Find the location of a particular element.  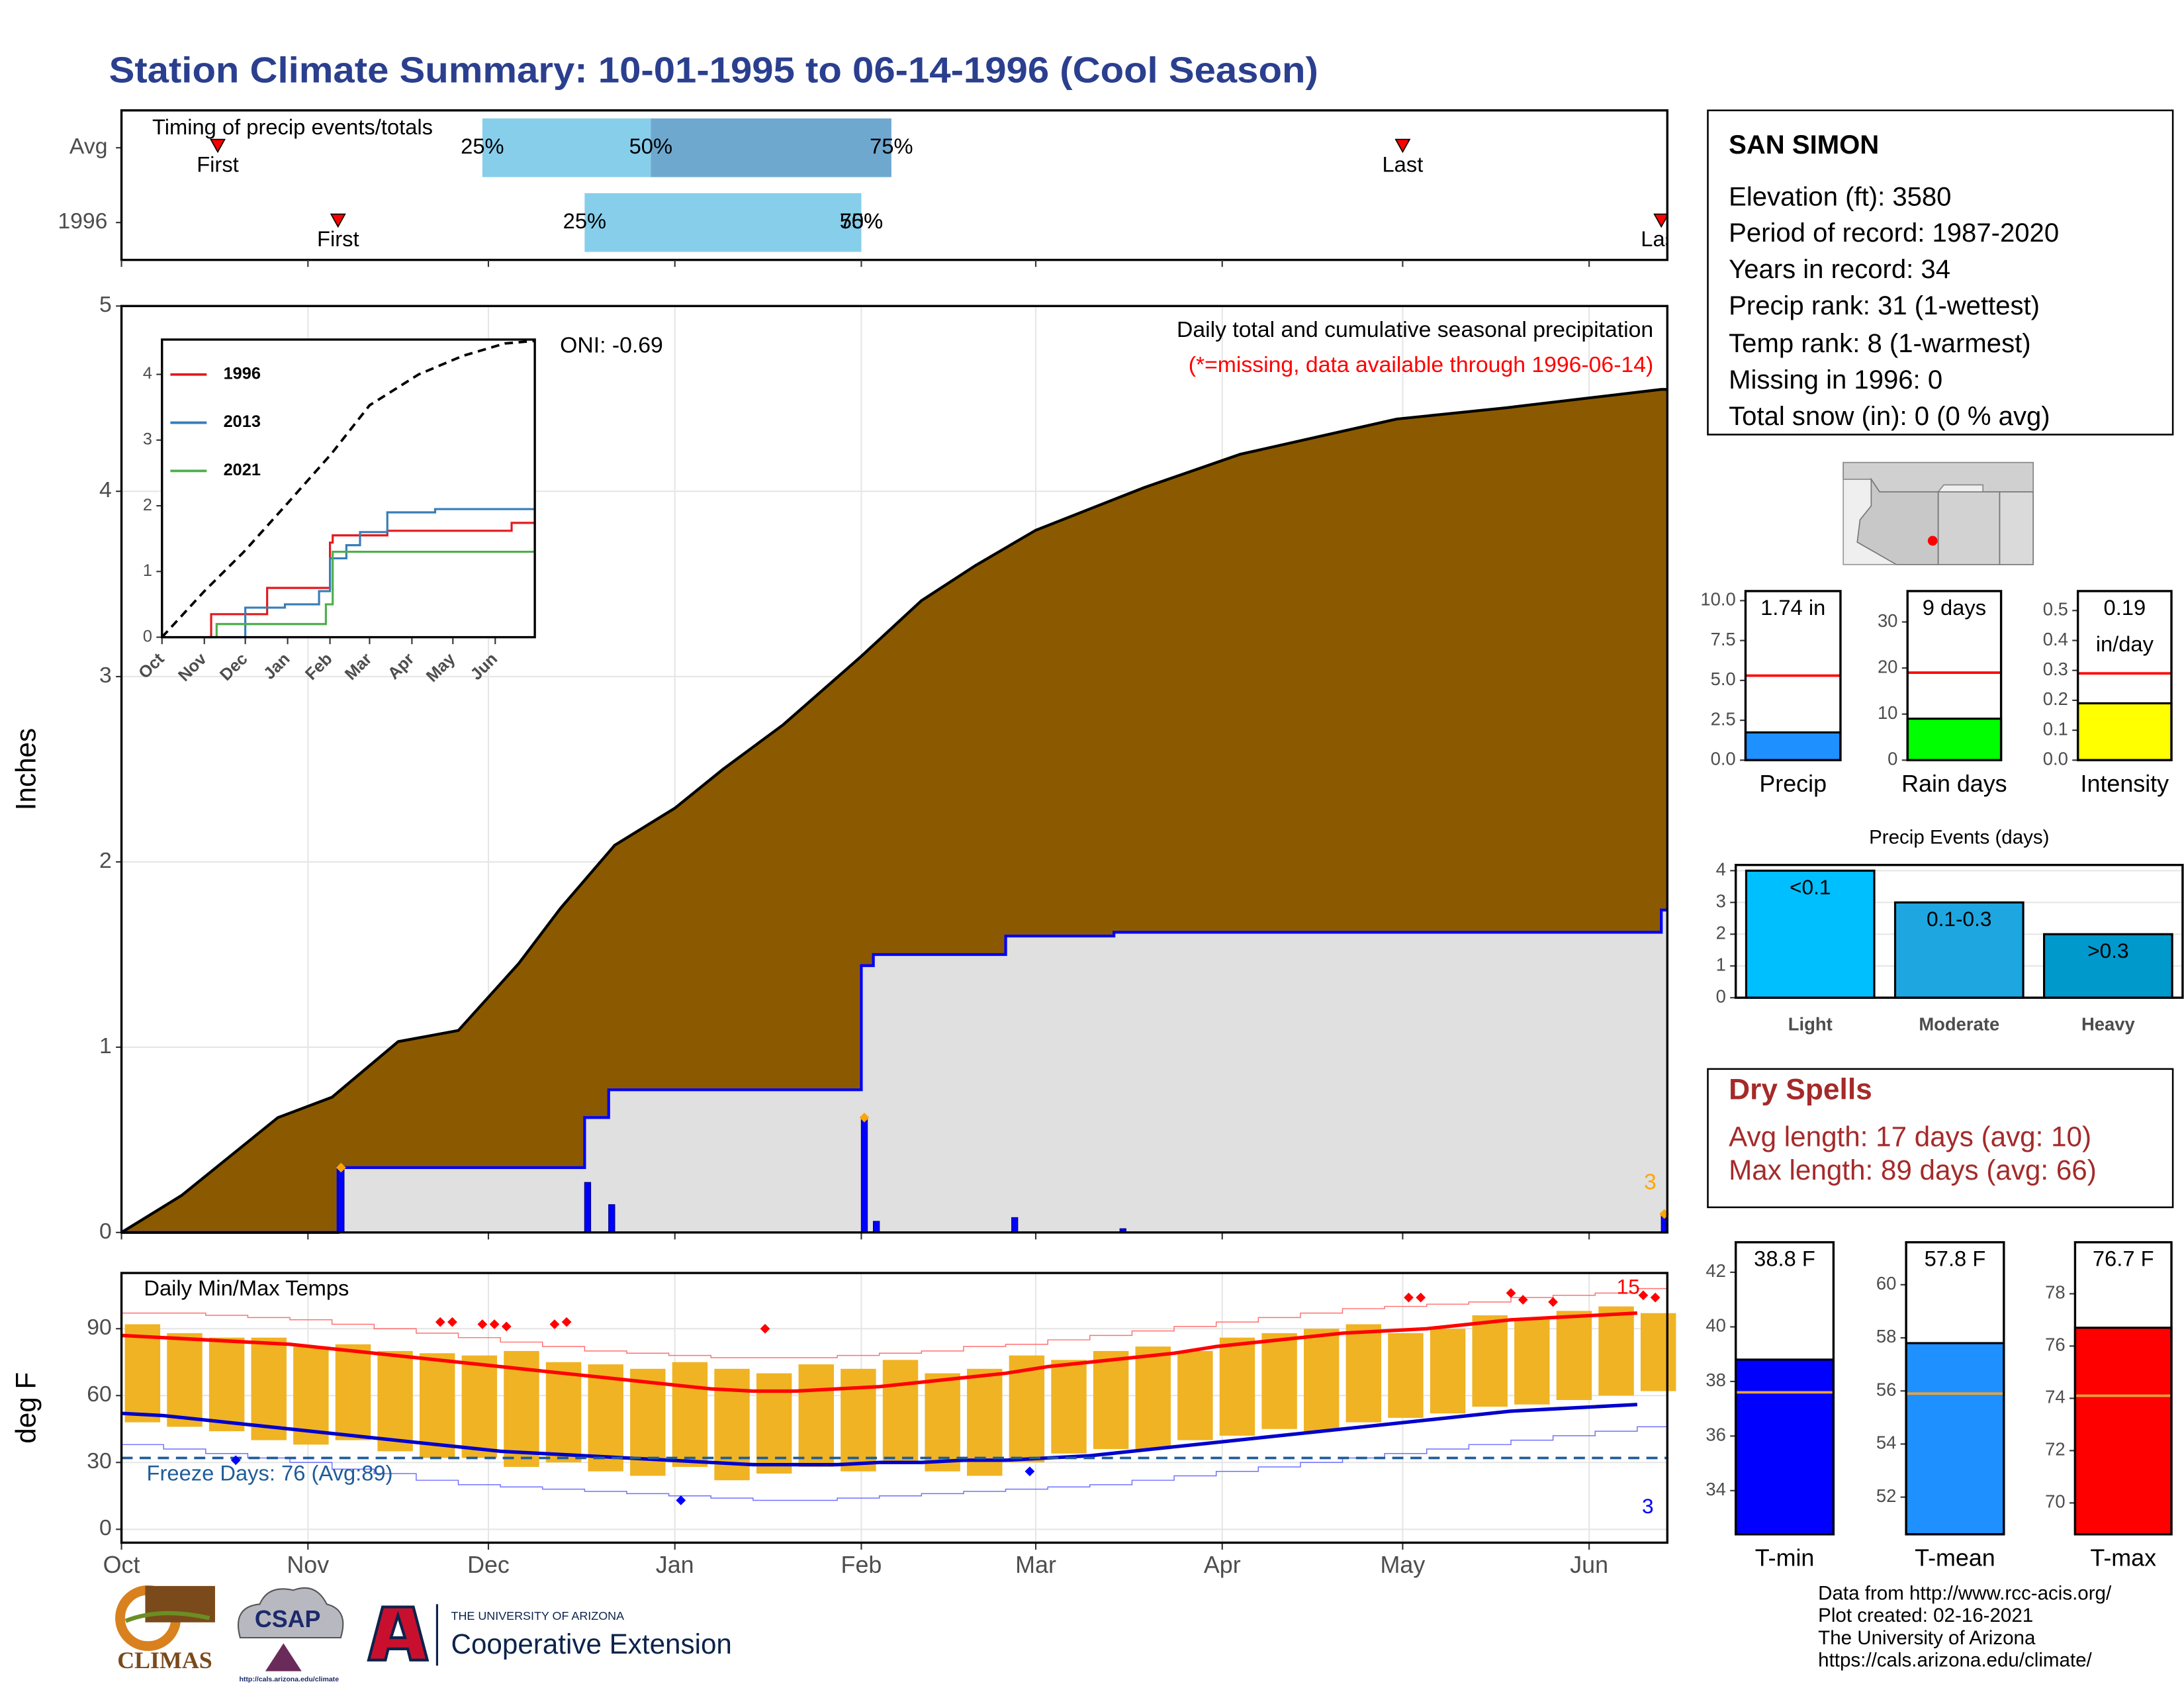

footer-line: https://cals.arizona.edu/climate/ is located at coordinates (1955, 1660).